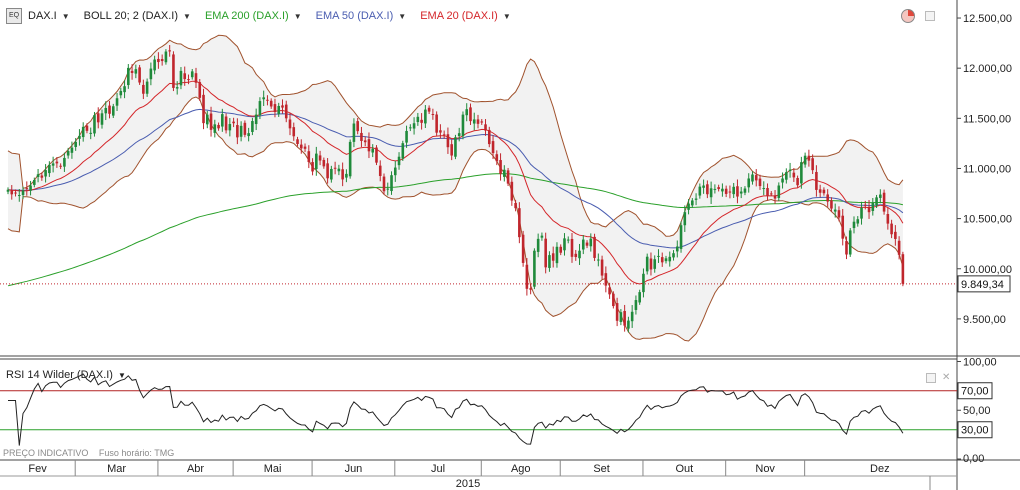 This screenshot has width=1020, height=490. I want to click on legend-symbol: DAX.I ▼, so click(49, 16).